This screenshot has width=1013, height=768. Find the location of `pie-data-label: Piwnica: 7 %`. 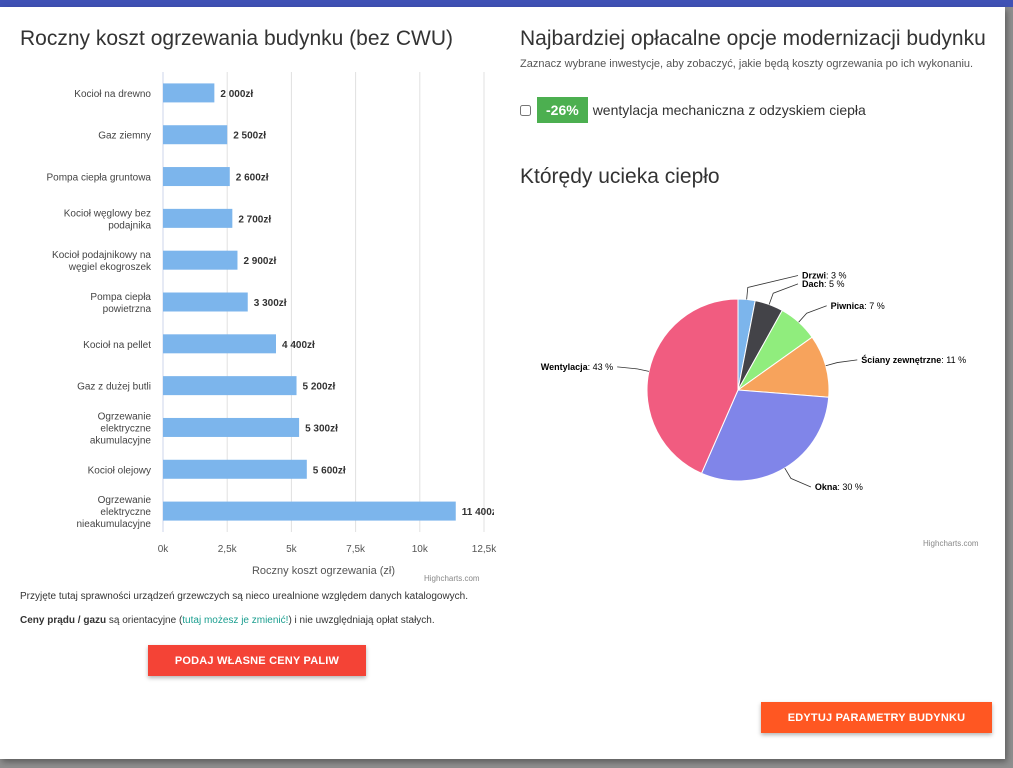

pie-data-label: Piwnica: 7 % is located at coordinates (858, 306).